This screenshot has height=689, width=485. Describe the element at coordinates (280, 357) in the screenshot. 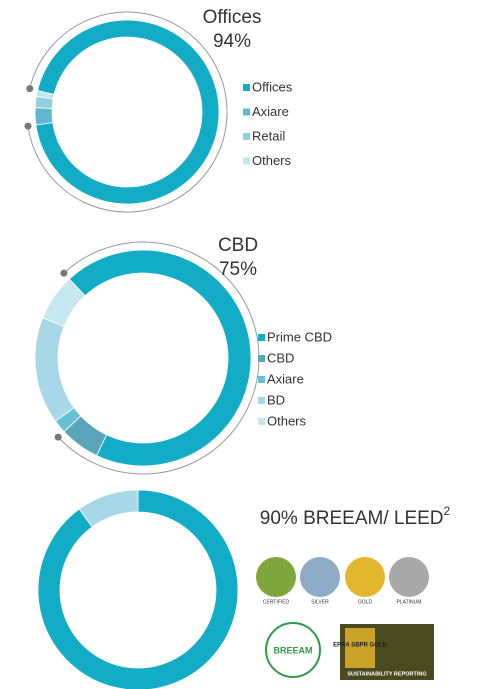

I see `legend-label: CBD` at that location.